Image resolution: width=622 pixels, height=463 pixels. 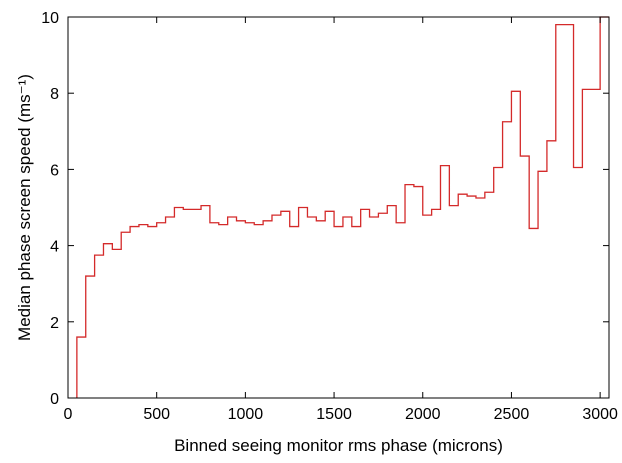 I want to click on x-tick-label: 1000, so click(x=246, y=414).